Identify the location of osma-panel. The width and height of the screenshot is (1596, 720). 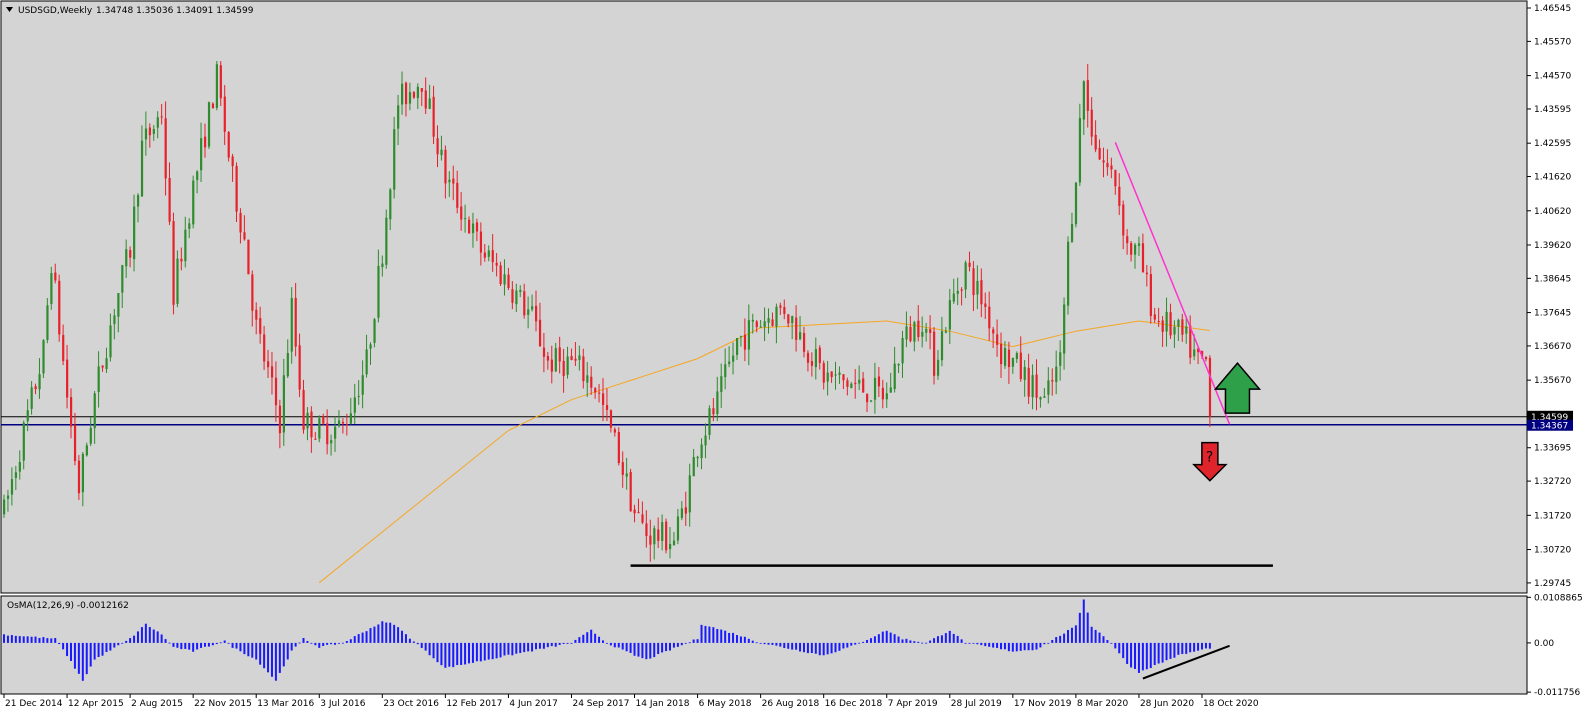
(764, 645).